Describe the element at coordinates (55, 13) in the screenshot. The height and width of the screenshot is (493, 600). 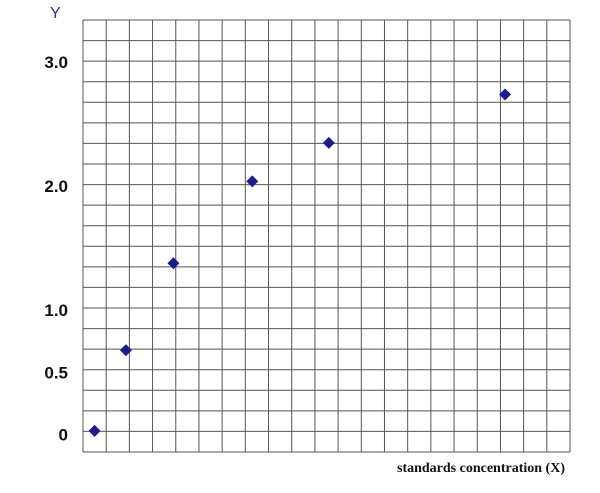
I see `y-axis-label: Y` at that location.